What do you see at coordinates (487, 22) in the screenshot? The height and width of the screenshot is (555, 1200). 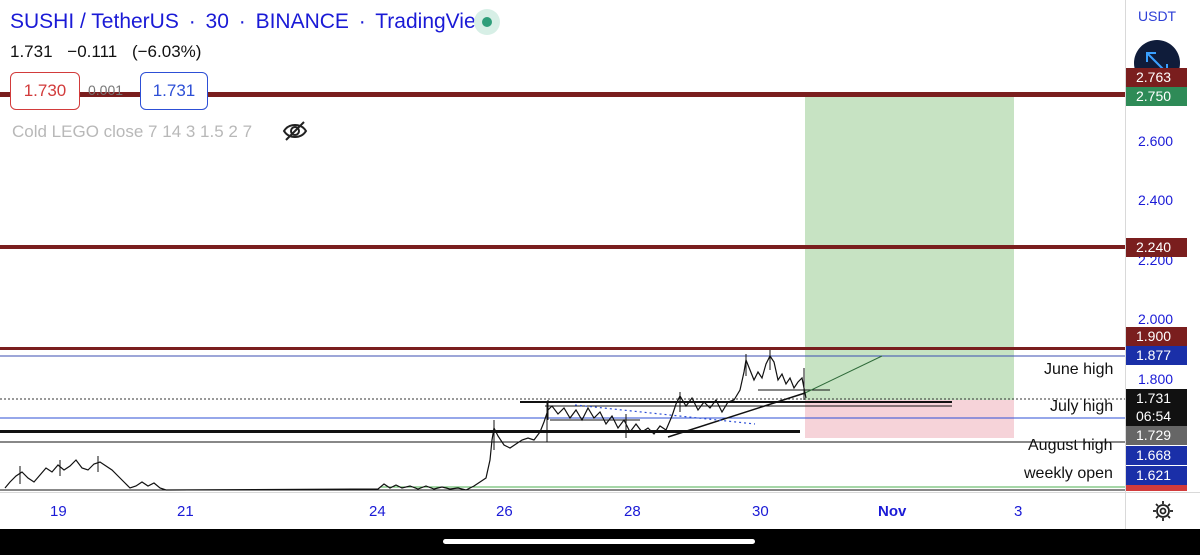 I see `live-status-icon` at bounding box center [487, 22].